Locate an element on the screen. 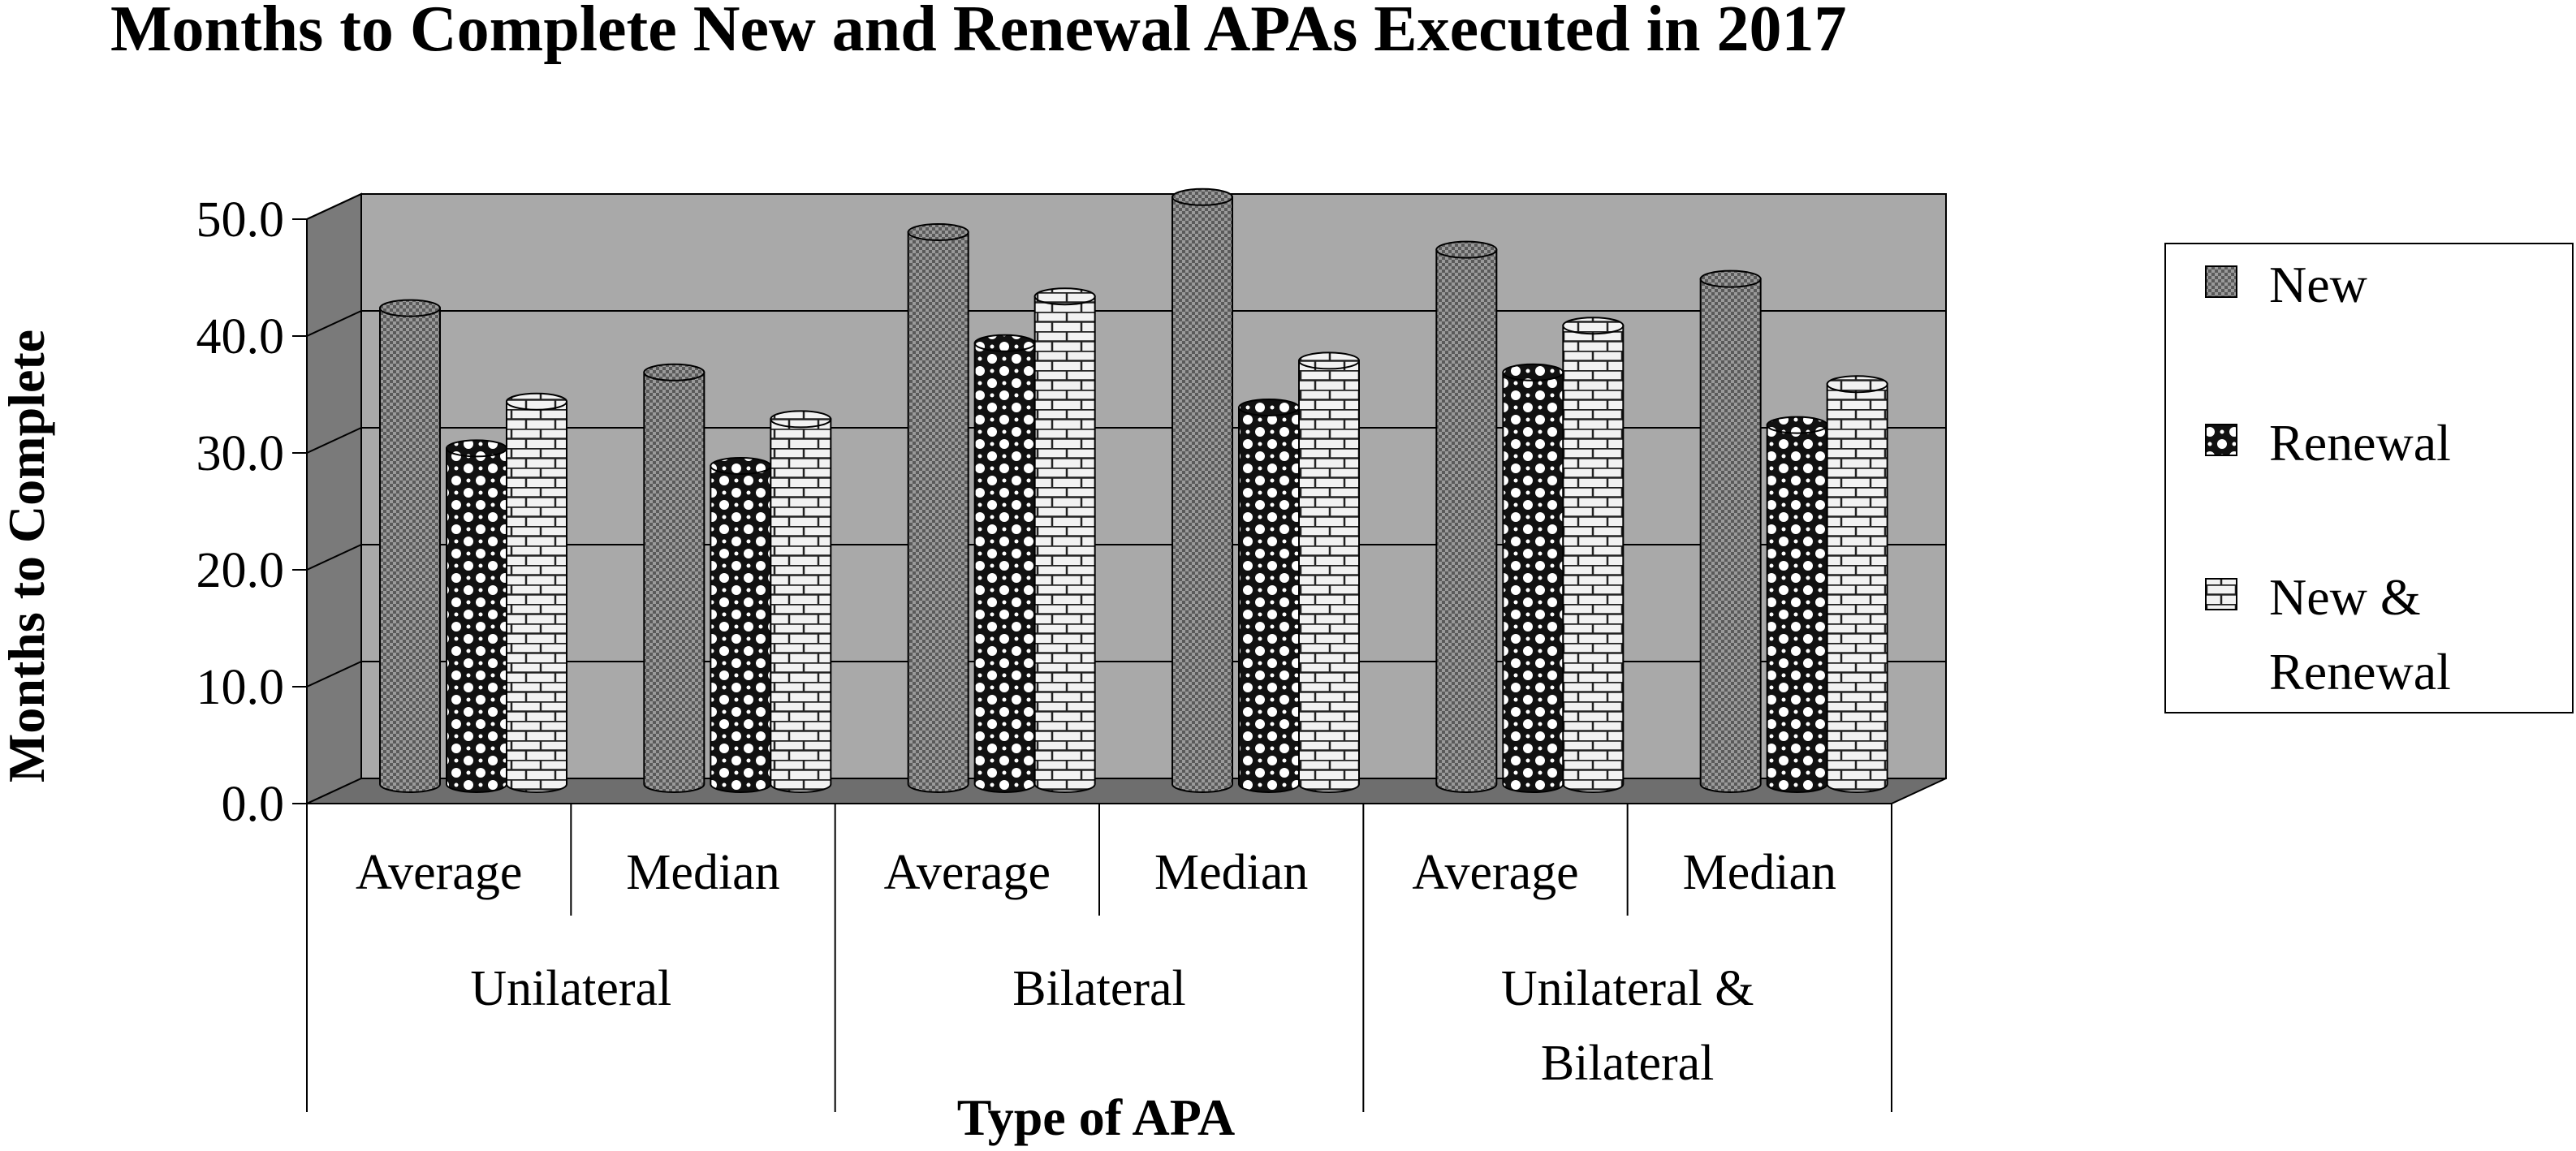 The height and width of the screenshot is (1151, 2576). legend: New Renewal New & Renewal is located at coordinates (2369, 478).